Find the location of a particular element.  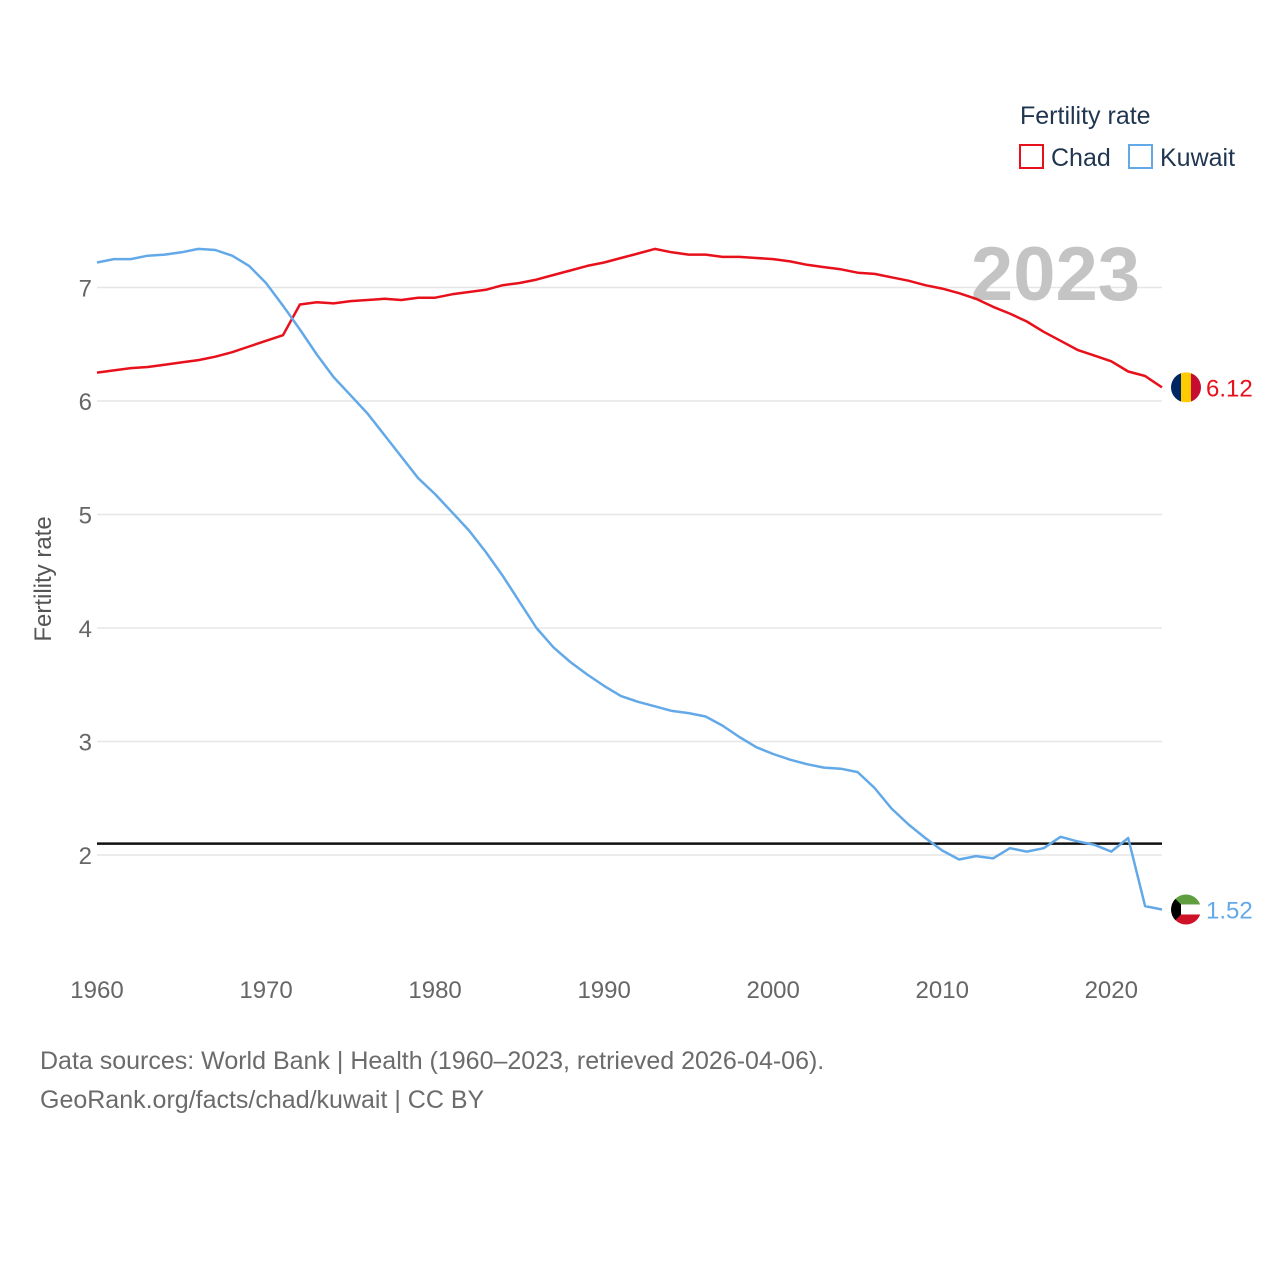

y-tick-label: 5 is located at coordinates (85, 516).